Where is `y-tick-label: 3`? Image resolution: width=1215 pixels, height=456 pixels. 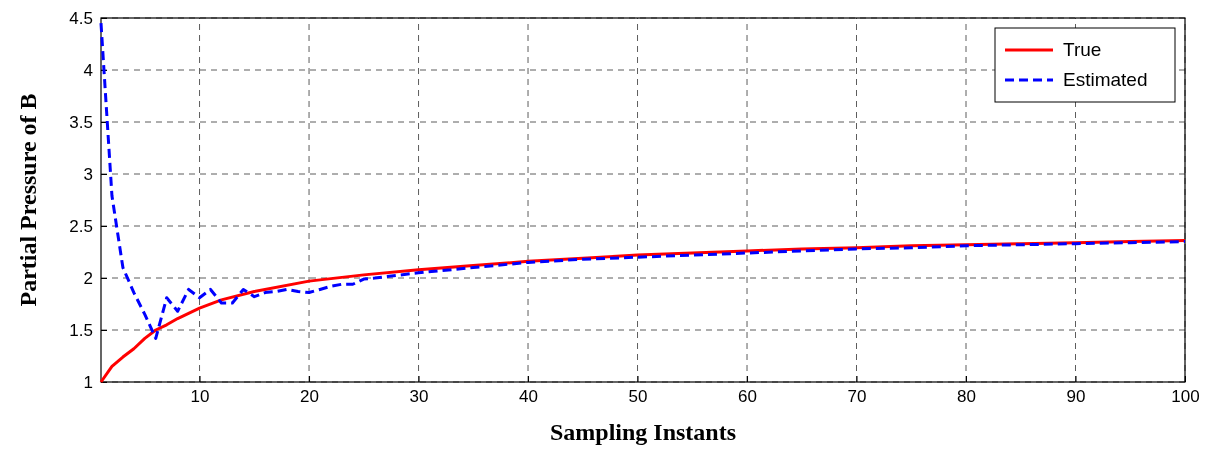
y-tick-label: 3 is located at coordinates (88, 174).